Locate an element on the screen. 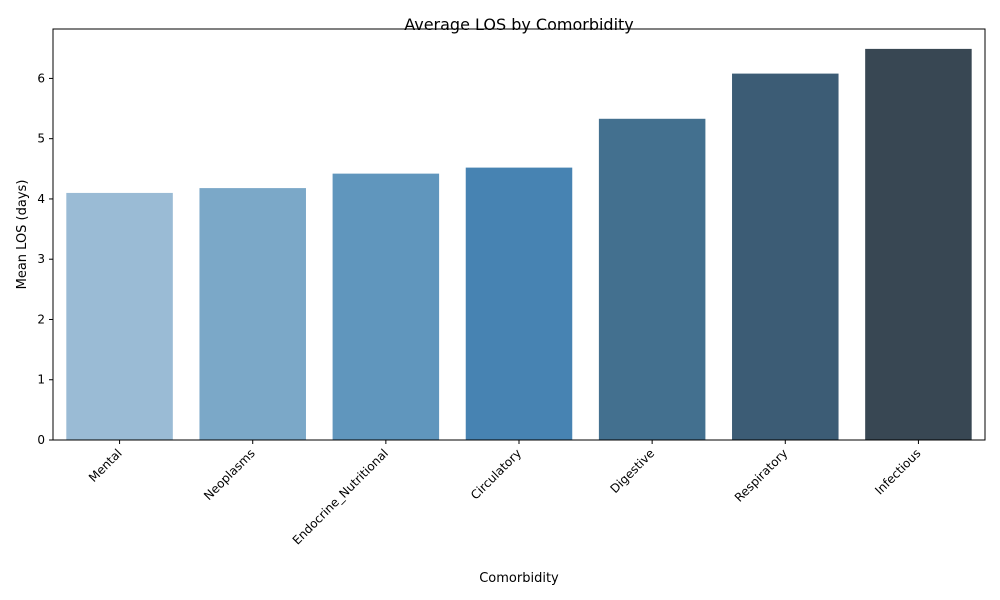 Image resolution: width=1000 pixels, height=600 pixels. y-tick-label: 6 is located at coordinates (41, 78).